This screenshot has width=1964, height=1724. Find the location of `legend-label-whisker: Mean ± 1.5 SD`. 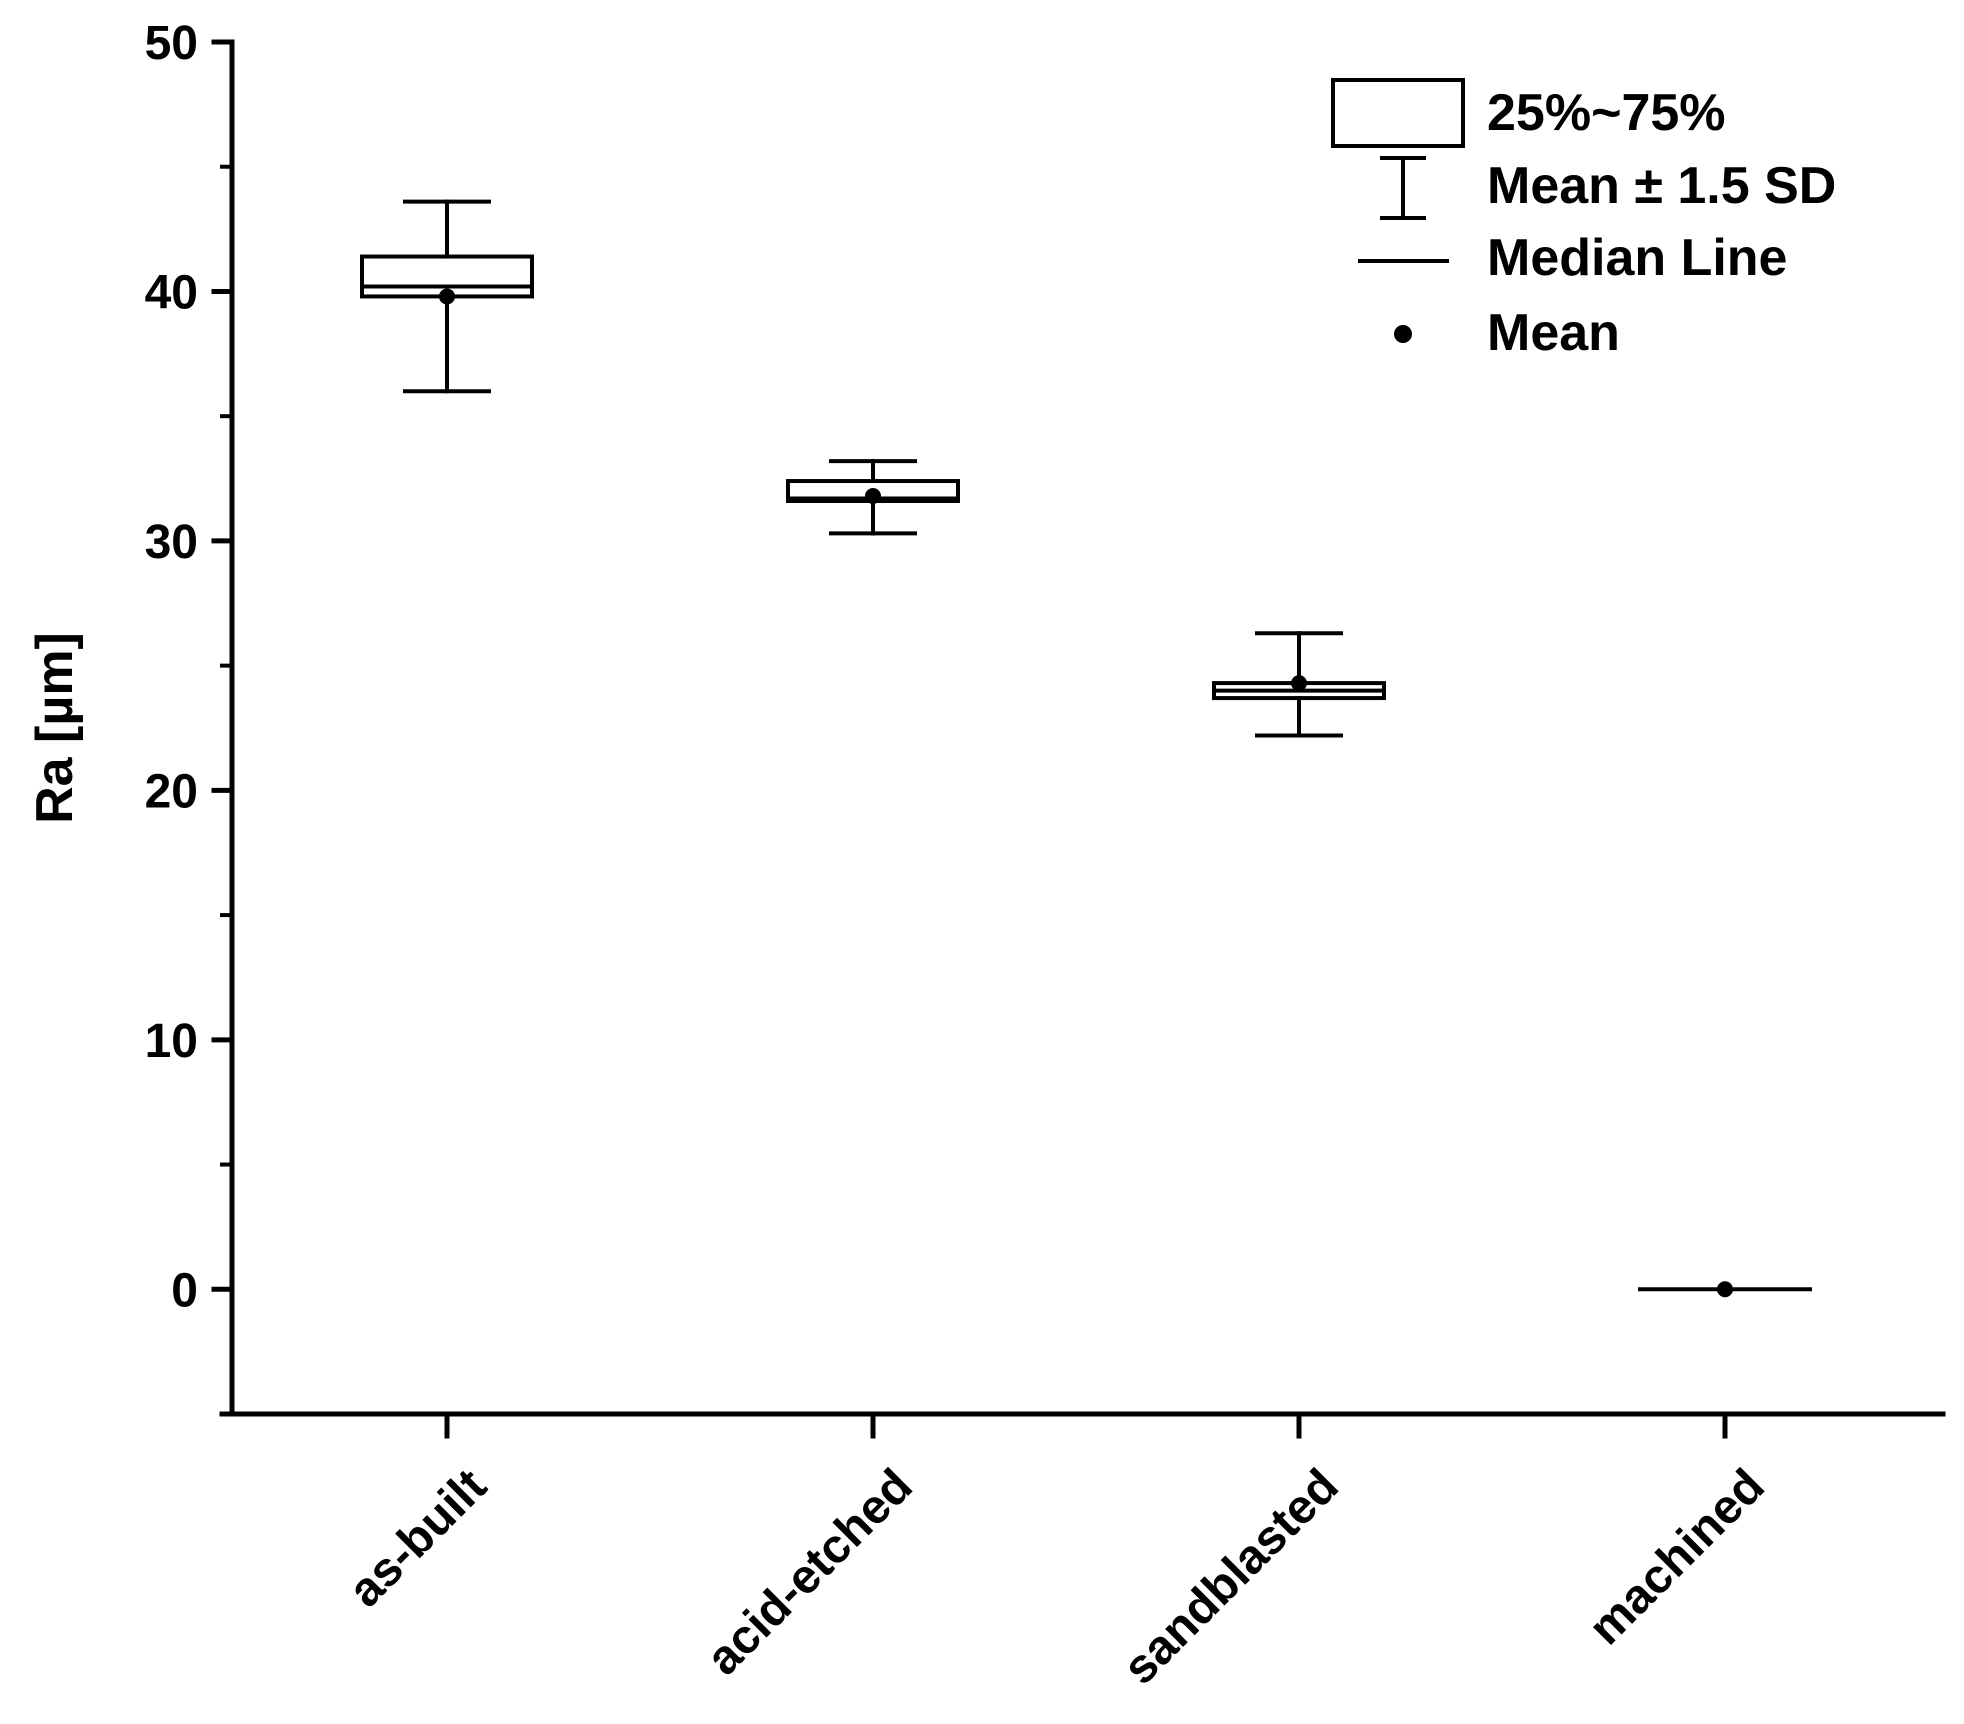

legend-label-whisker: Mean ± 1.5 SD is located at coordinates (1661, 186).